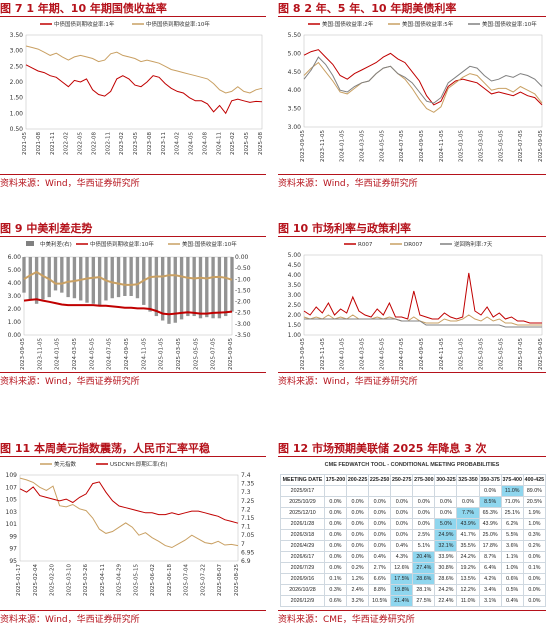 Image resolution: width=550 pixels, height=627 pixels. I want to click on x-tick-label: 2024-05-05, so click(382, 146).